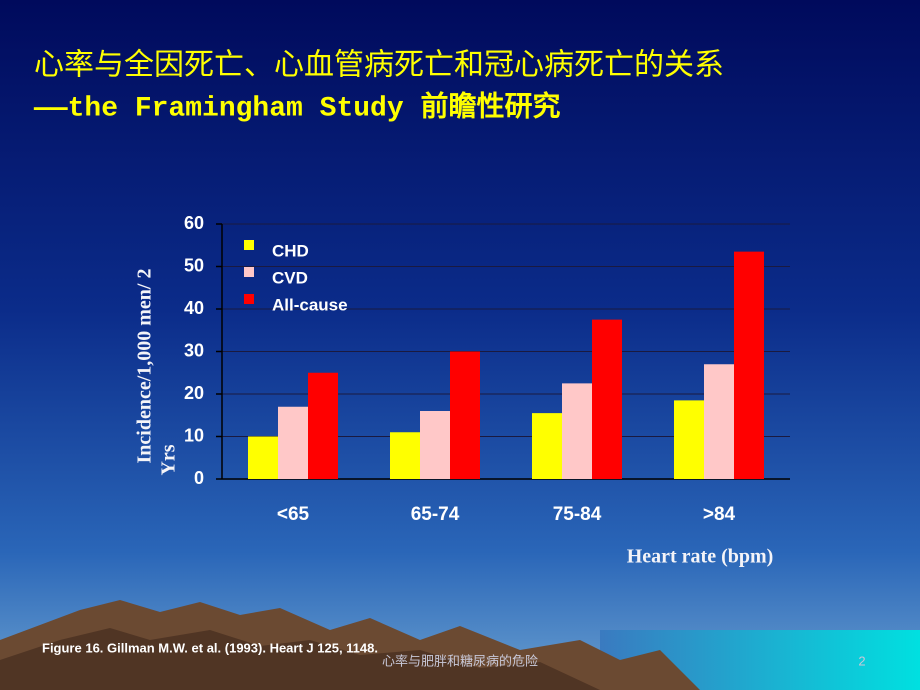 Image resolution: width=920 pixels, height=690 pixels. Describe the element at coordinates (194, 393) in the screenshot. I see `y-tick-label: 20` at that location.